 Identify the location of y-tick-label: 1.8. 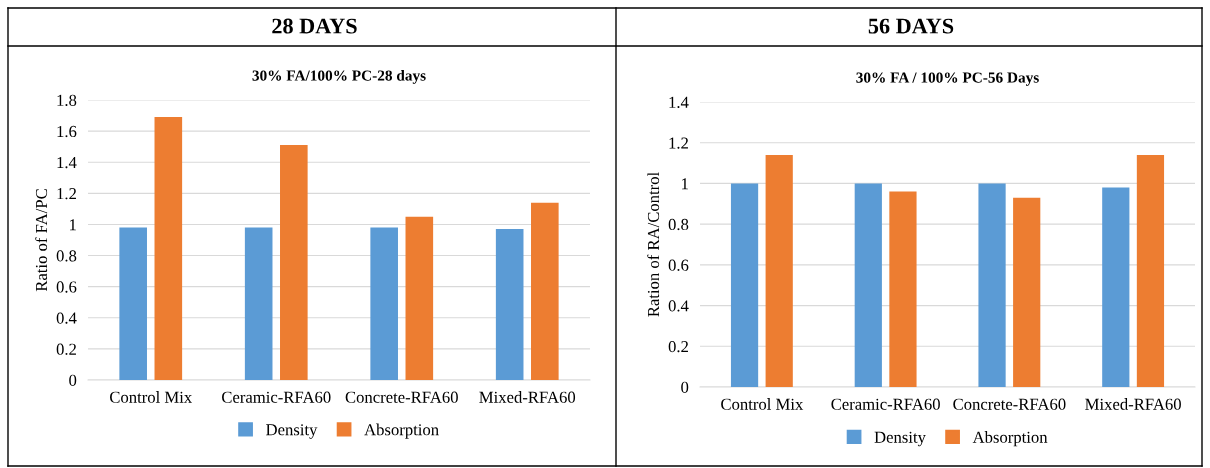
(67, 100).